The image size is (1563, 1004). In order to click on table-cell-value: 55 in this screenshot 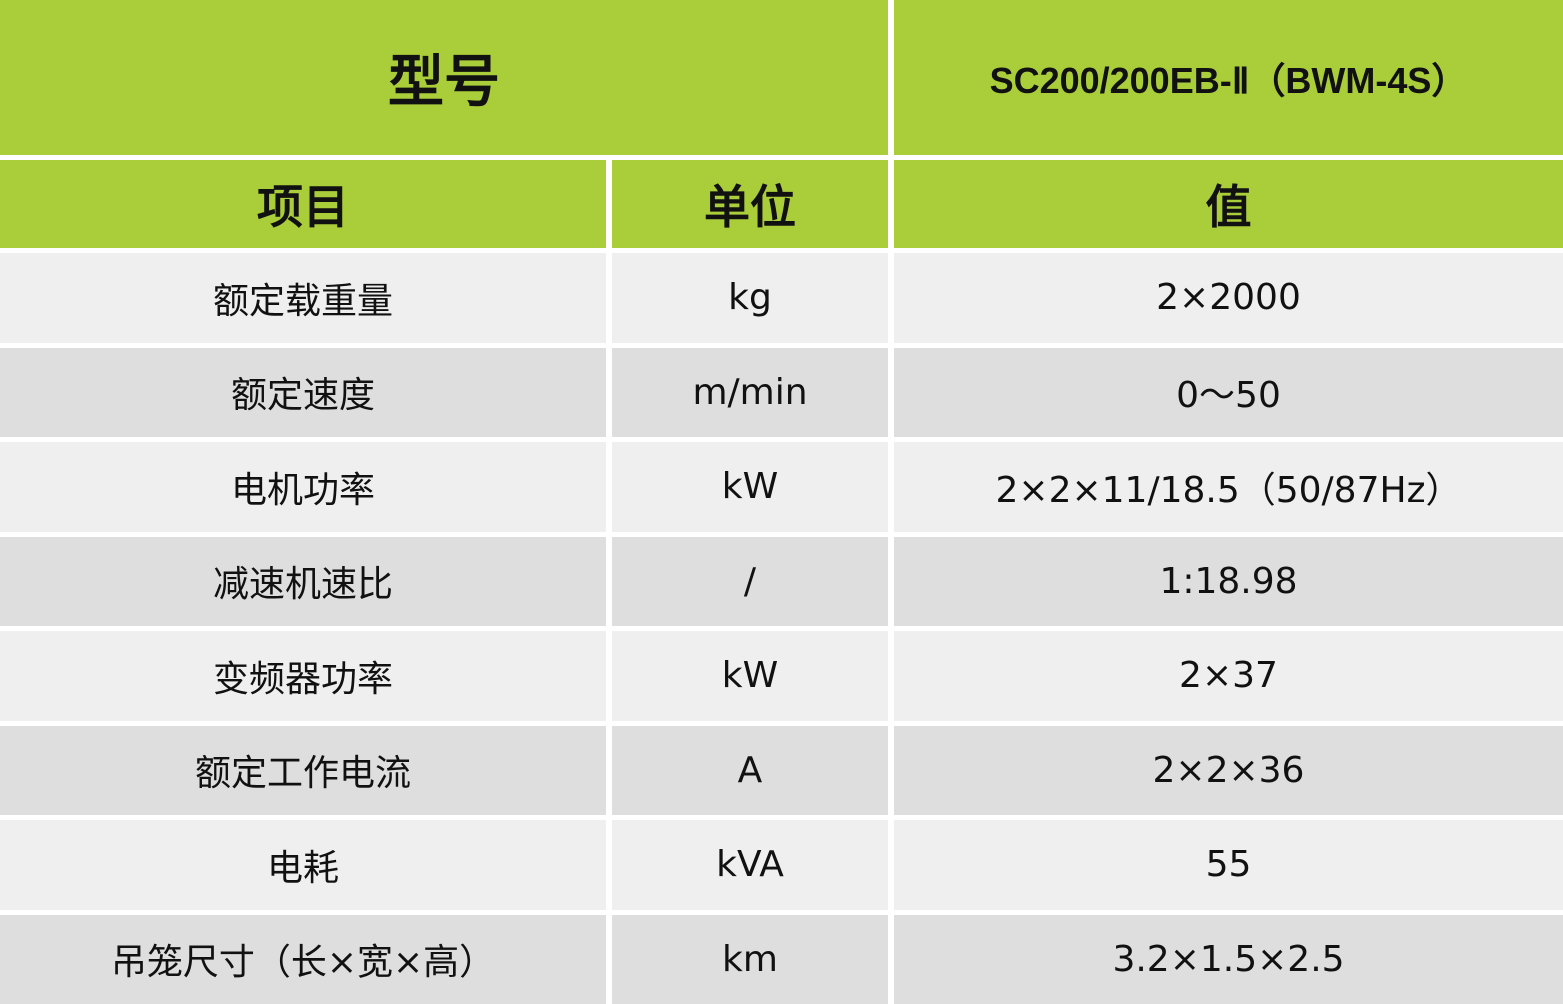, I will do `click(1228, 865)`.